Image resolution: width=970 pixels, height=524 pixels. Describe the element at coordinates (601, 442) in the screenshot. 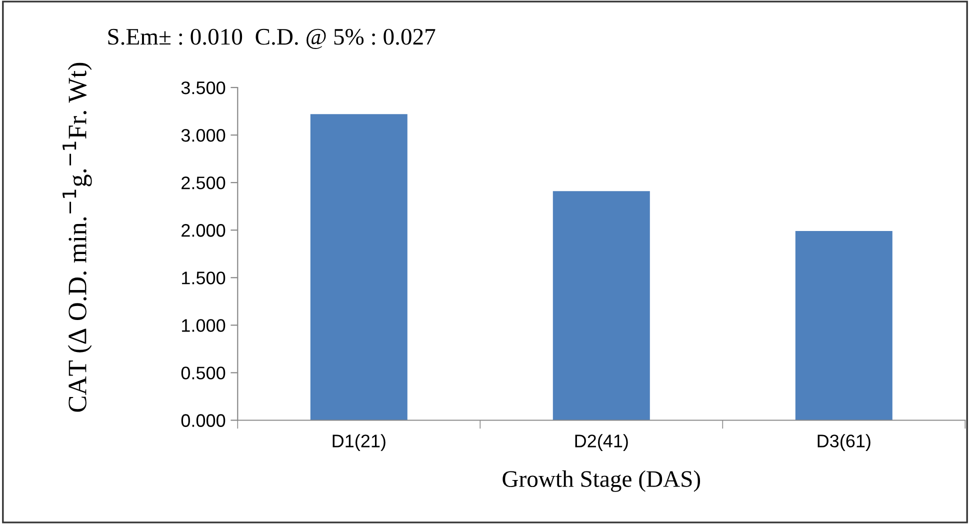

I see `x-tick-label: D2(41)` at that location.